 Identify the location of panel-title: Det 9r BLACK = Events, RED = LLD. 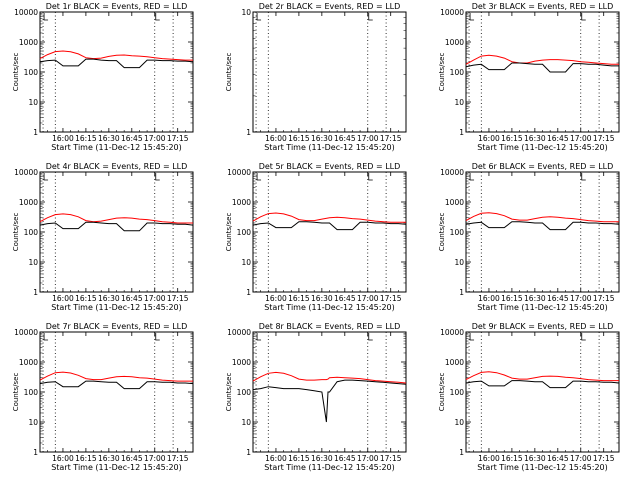
(543, 326).